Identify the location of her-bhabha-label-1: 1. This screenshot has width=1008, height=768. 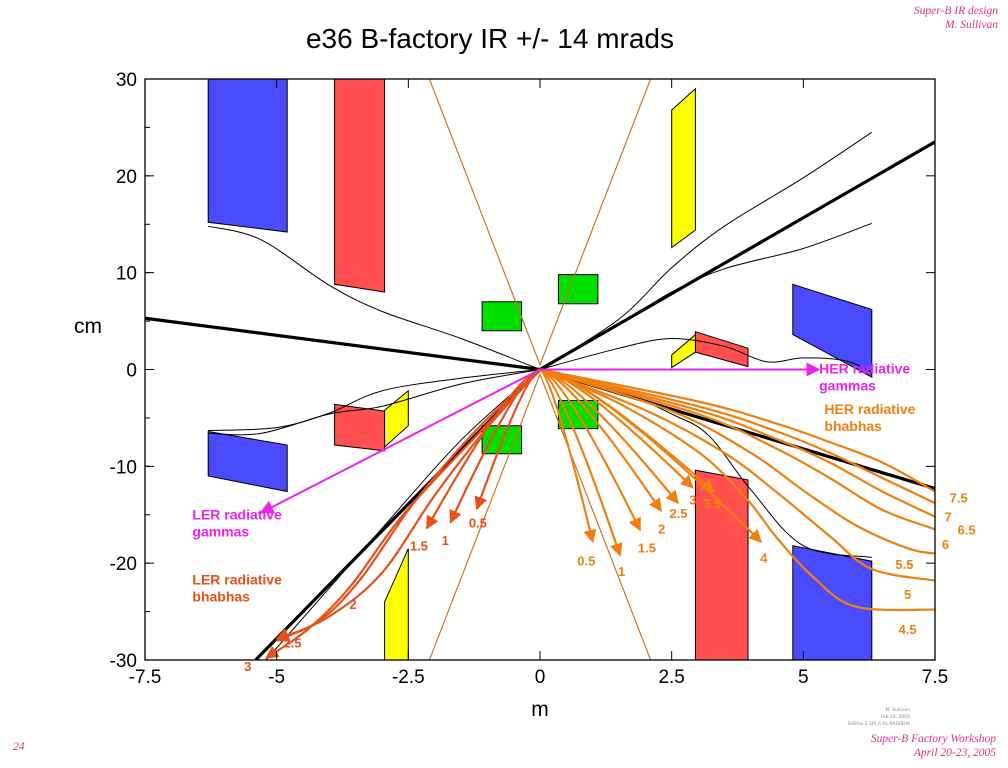
(621, 571).